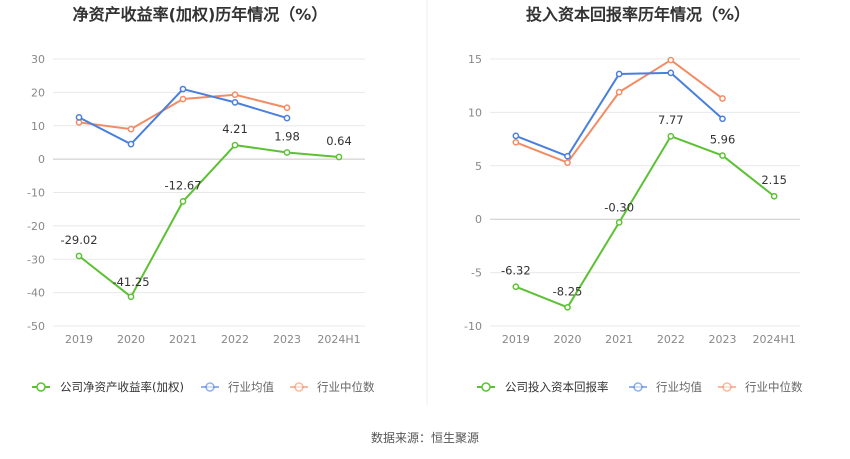  I want to click on y-tick-label: 15, so click(475, 59).